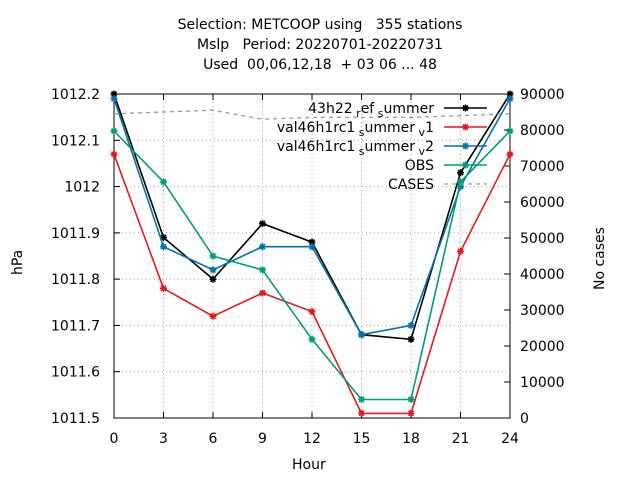  Describe the element at coordinates (320, 65) in the screenshot. I see `chart-title-line-3: Used 00,06,12,18 + 03 06 ... 48` at that location.